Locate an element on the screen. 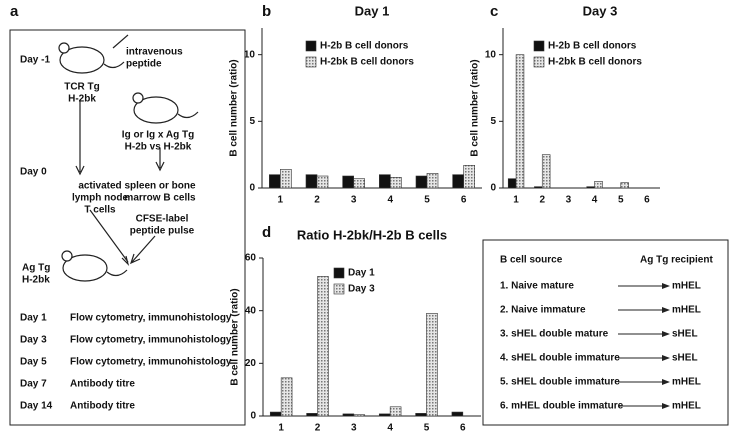 The image size is (735, 433). timeline-day: Day 7 is located at coordinates (33, 384).